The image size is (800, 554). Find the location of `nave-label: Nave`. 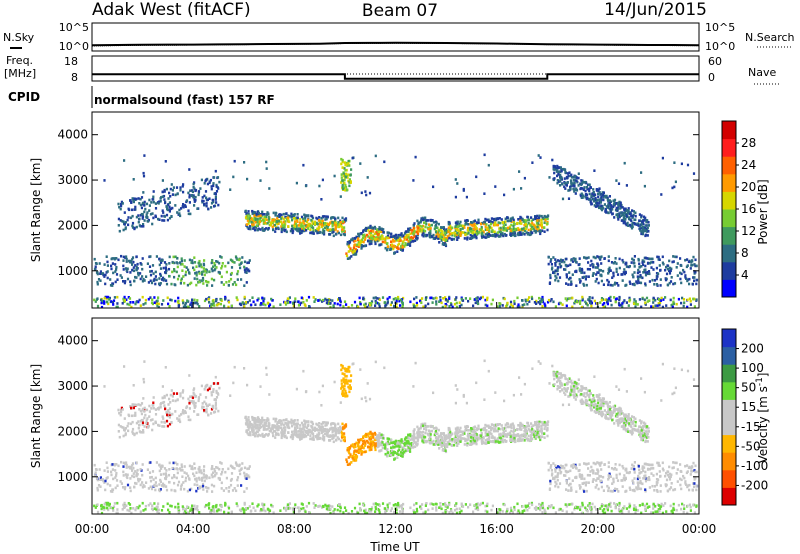

nave-label: Nave is located at coordinates (762, 72).